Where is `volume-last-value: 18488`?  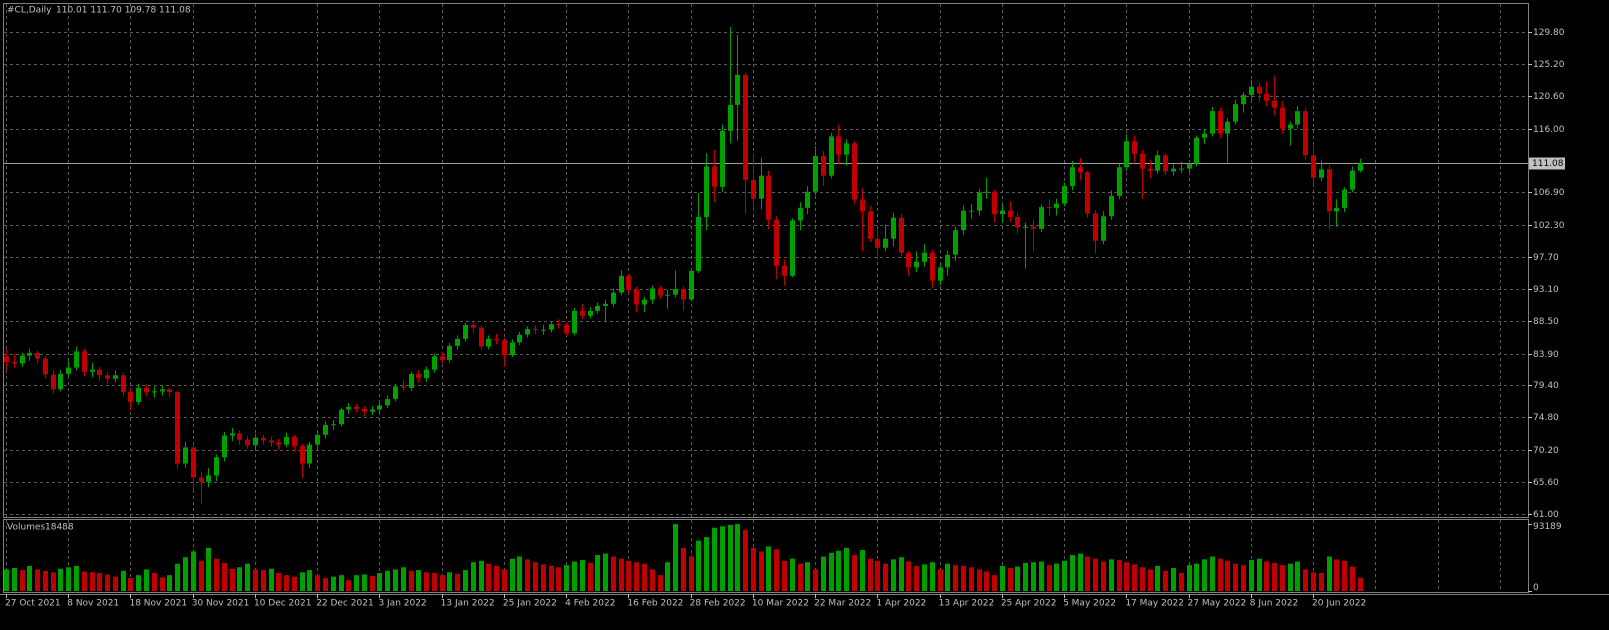 volume-last-value: 18488 is located at coordinates (59, 528).